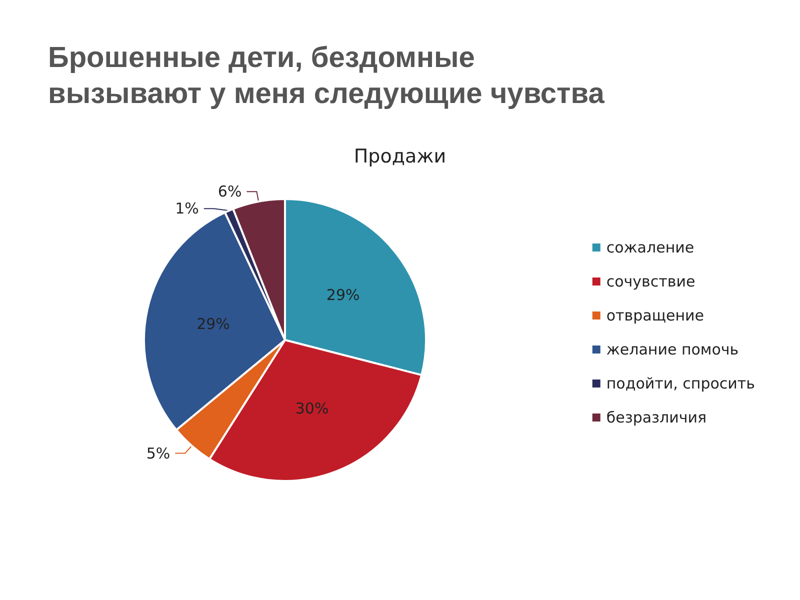 The width and height of the screenshot is (800, 600). What do you see at coordinates (230, 191) in the screenshot?
I see `data-label: 6%` at bounding box center [230, 191].